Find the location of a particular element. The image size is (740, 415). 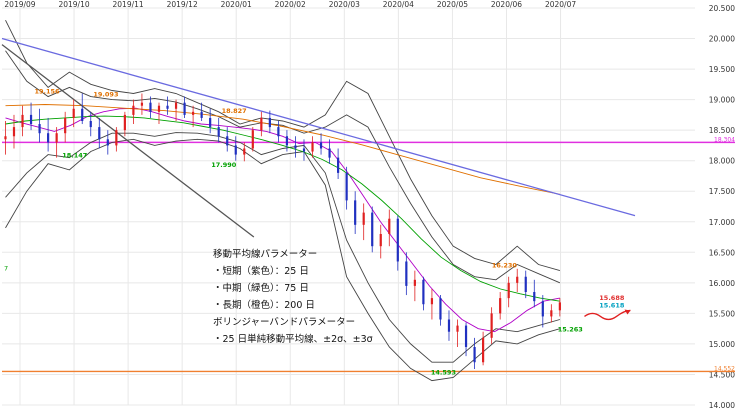

y-tick-label: 15.500 is located at coordinates (722, 313).